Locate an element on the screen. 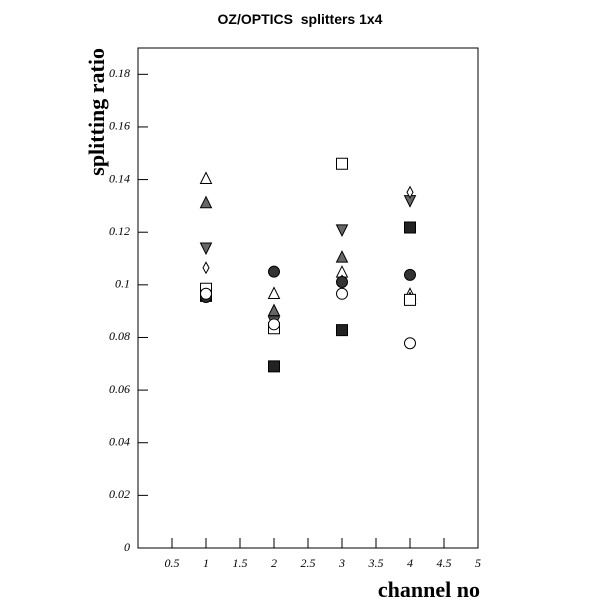 Image resolution: width=600 pixels, height=600 pixels. x-tick-label: 1 is located at coordinates (206, 563).